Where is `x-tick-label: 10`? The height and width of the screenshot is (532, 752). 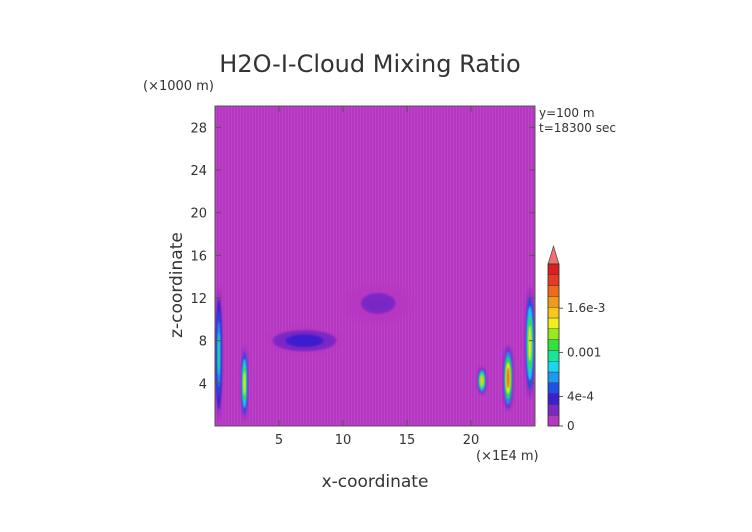
x-tick-label: 10 is located at coordinates (343, 440).